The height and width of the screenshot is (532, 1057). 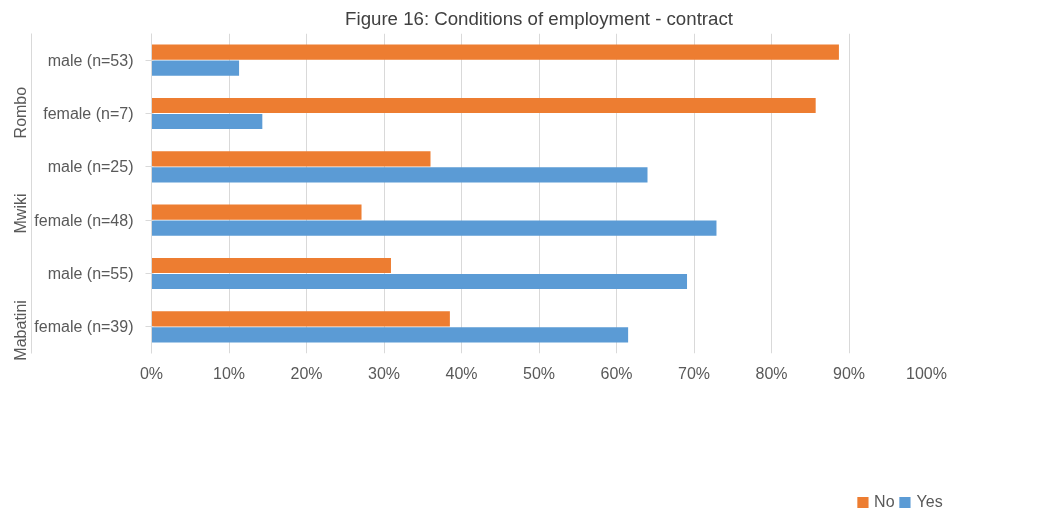 What do you see at coordinates (694, 373) in the screenshot?
I see `x-tick-label: 70%` at bounding box center [694, 373].